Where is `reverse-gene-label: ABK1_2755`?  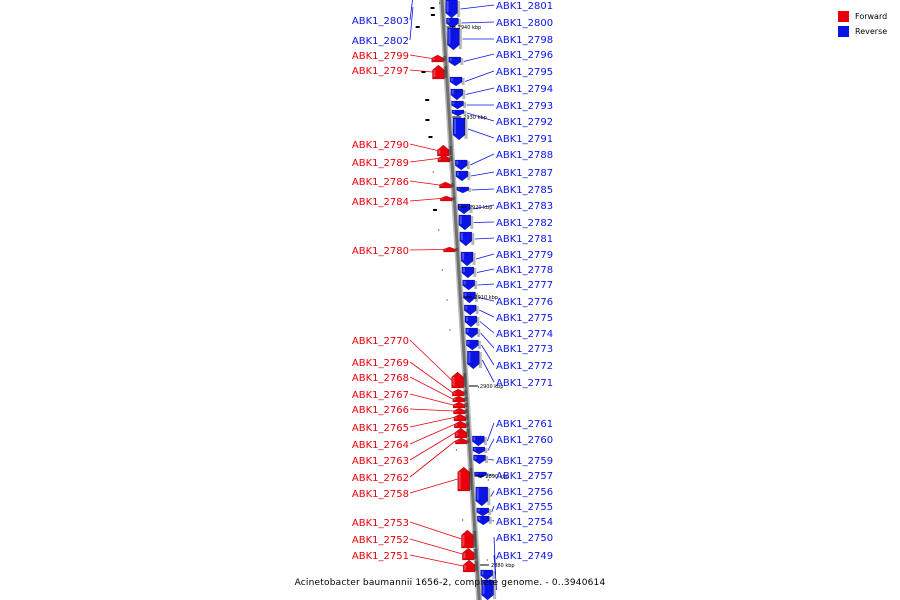
reverse-gene-label: ABK1_2755 is located at coordinates (524, 507).